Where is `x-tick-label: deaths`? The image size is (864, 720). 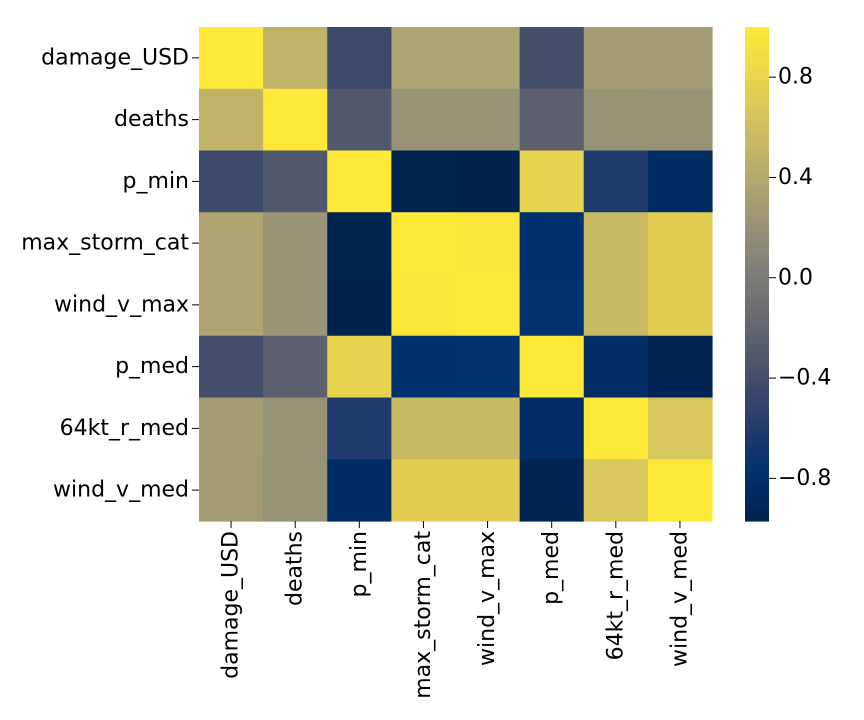
x-tick-label: deaths is located at coordinates (295, 568).